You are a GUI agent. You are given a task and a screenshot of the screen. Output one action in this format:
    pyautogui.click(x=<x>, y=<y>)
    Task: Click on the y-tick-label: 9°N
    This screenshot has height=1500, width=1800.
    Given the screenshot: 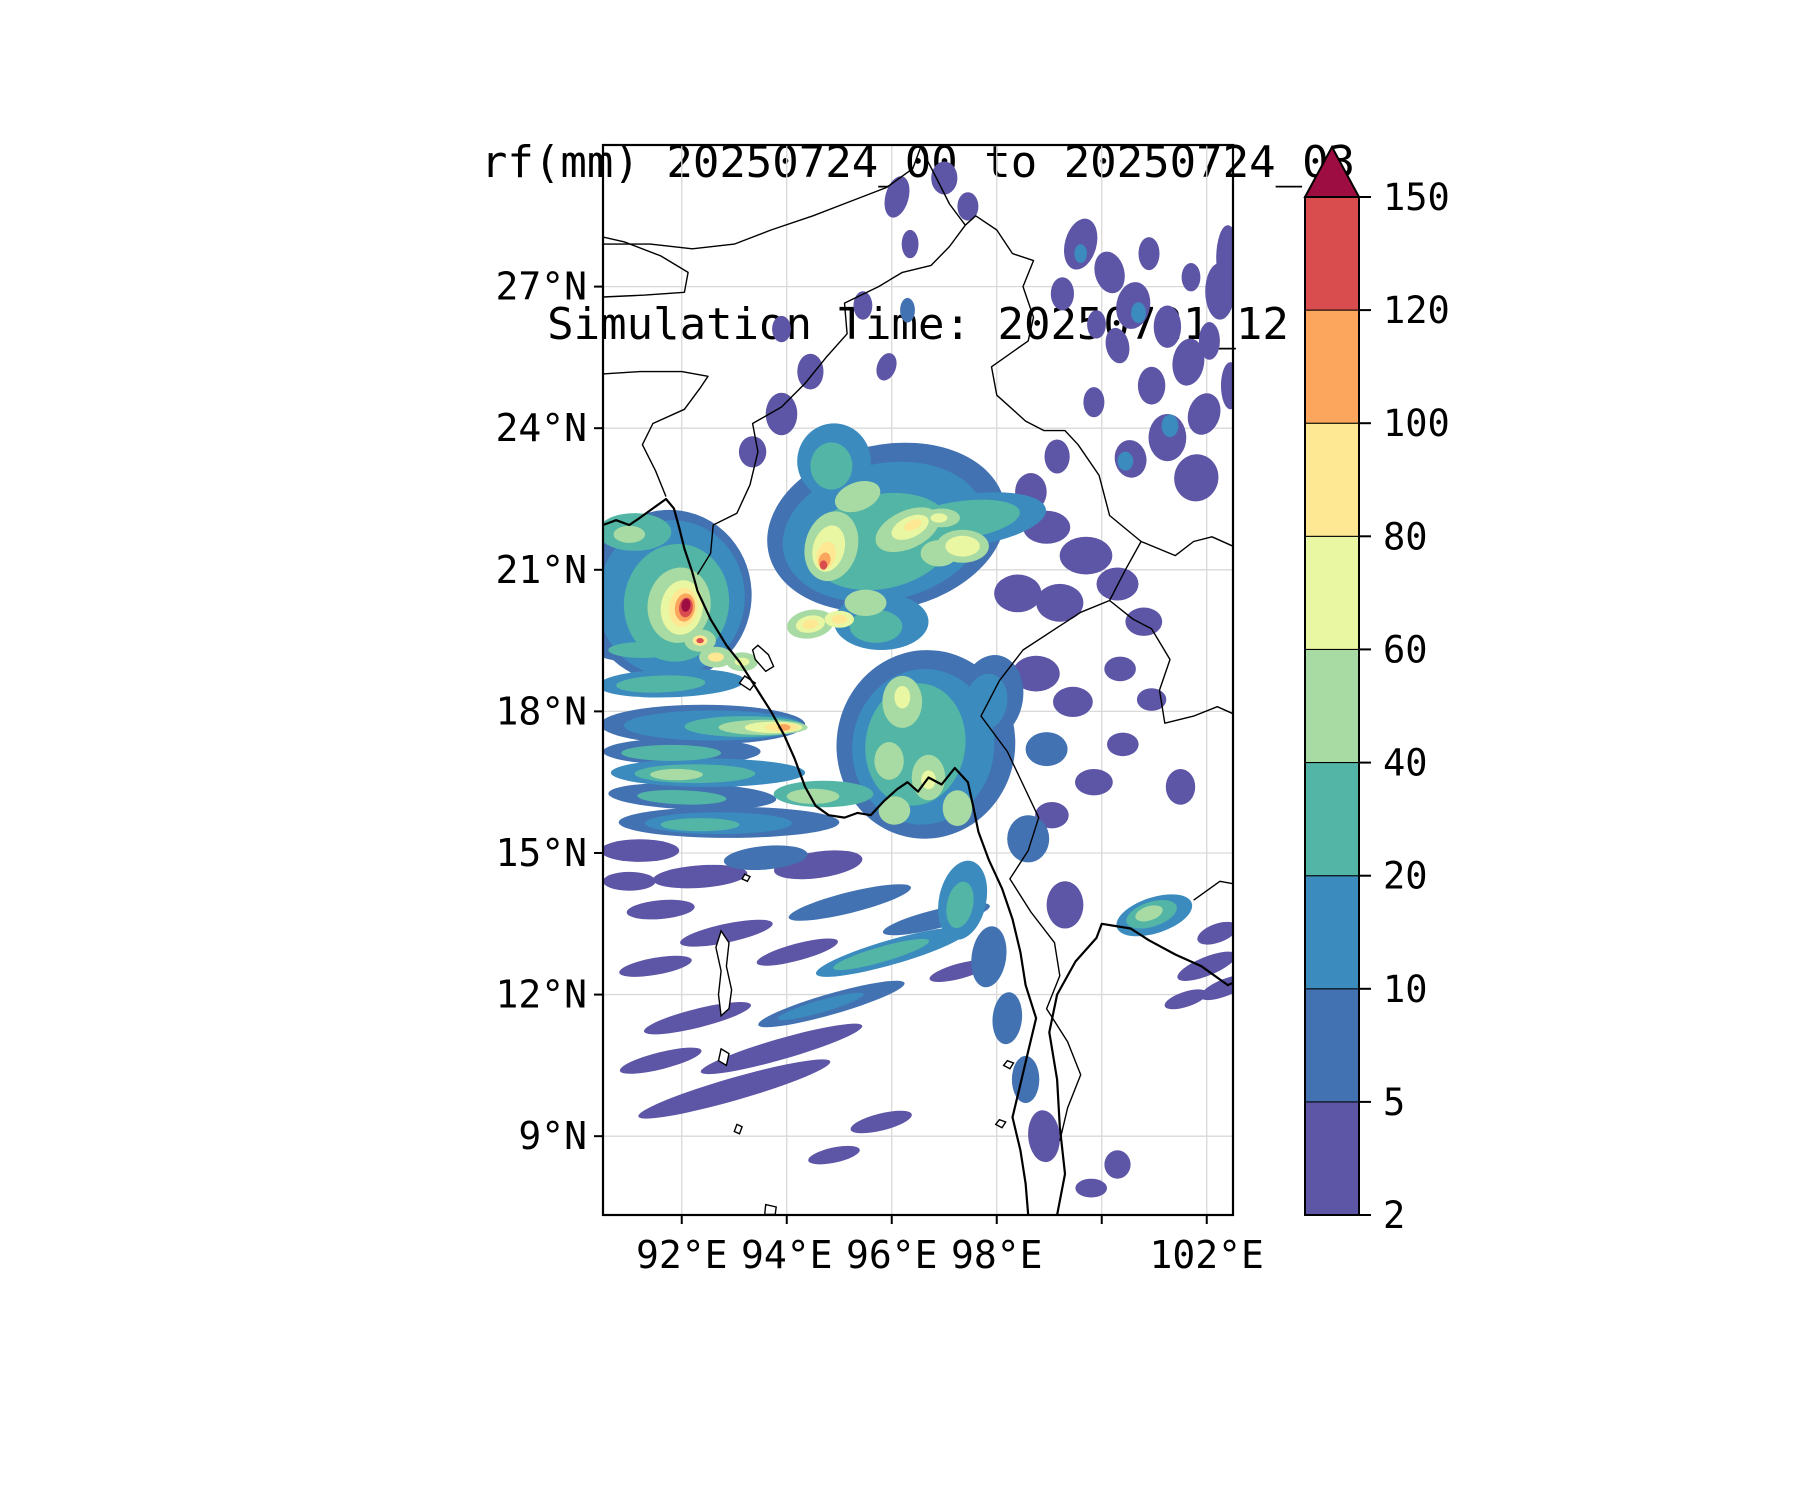 What is the action you would take?
    pyautogui.click(x=552, y=1136)
    